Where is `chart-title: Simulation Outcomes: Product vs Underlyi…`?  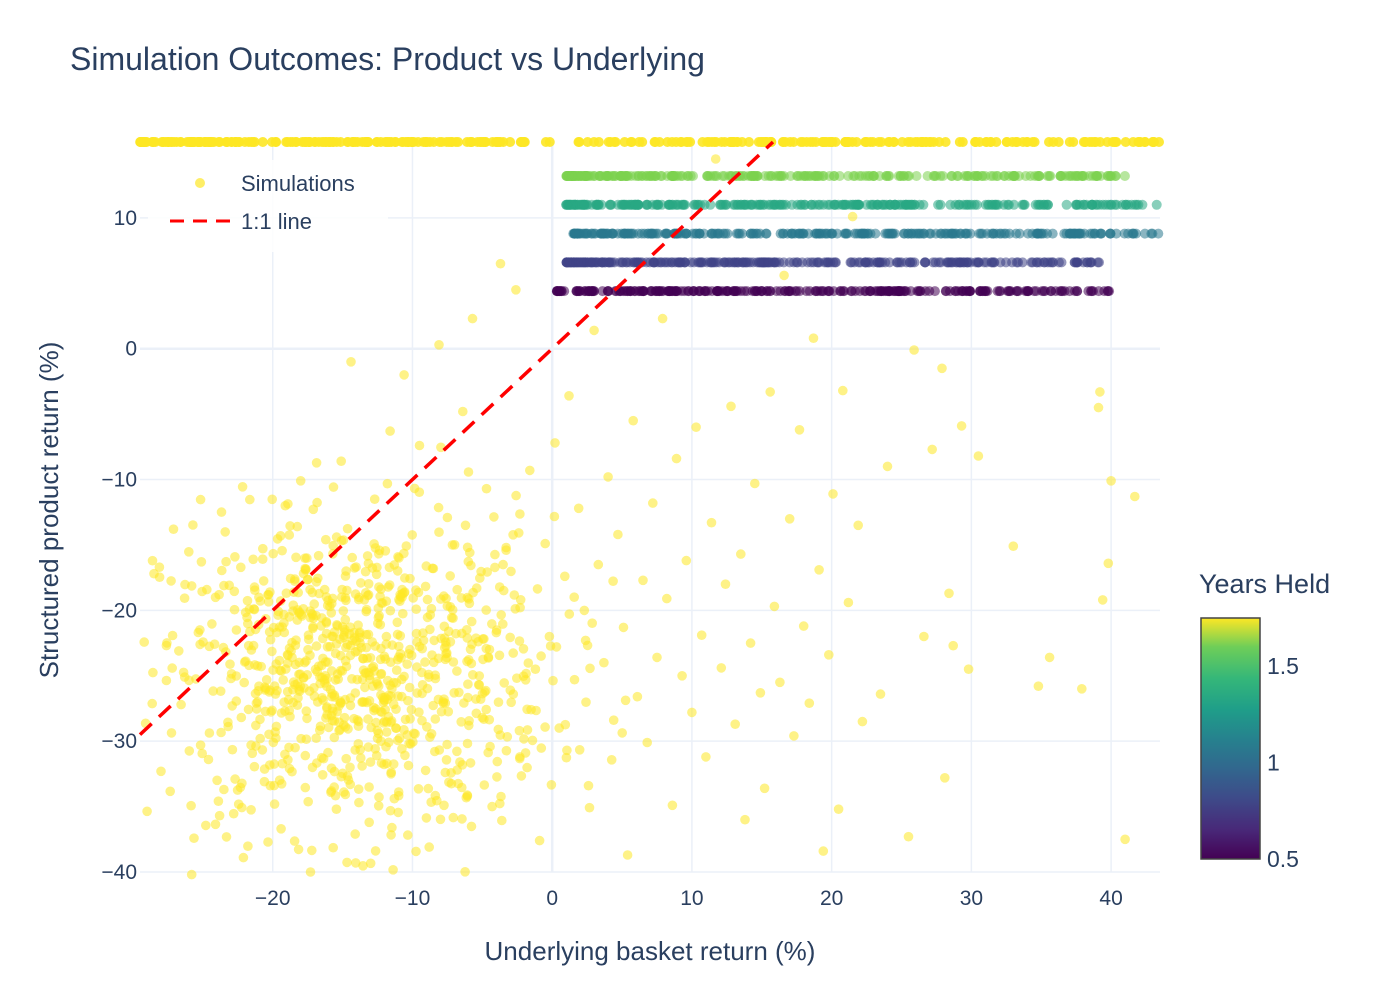 chart-title: Simulation Outcomes: Product vs Underlyi… is located at coordinates (387, 59).